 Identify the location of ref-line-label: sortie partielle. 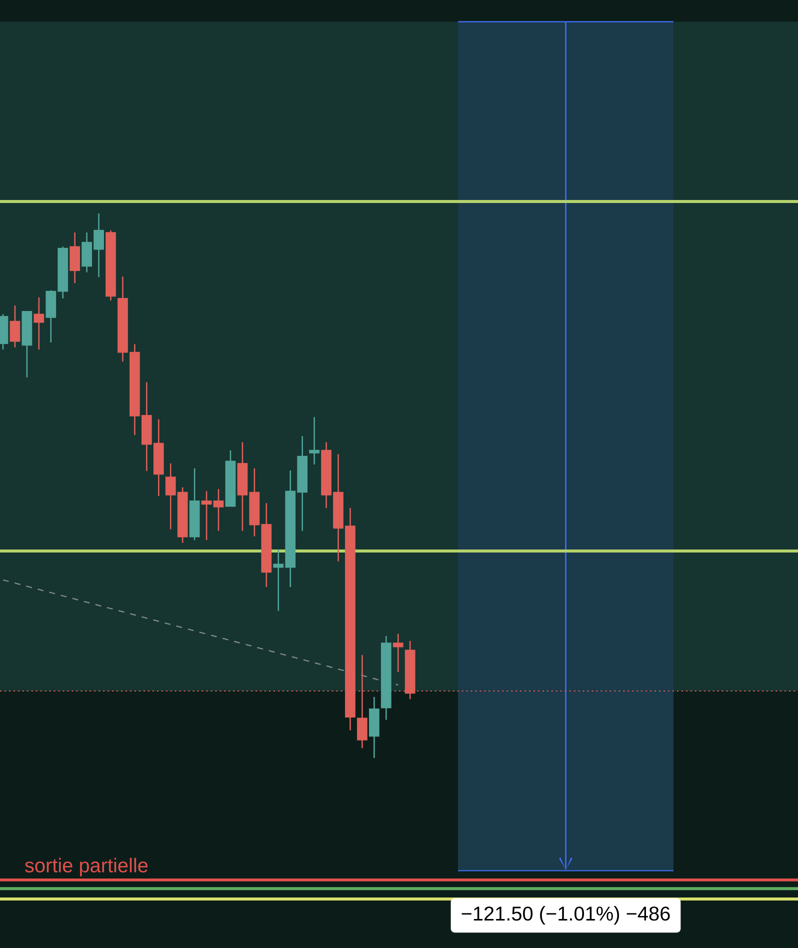
(86, 867).